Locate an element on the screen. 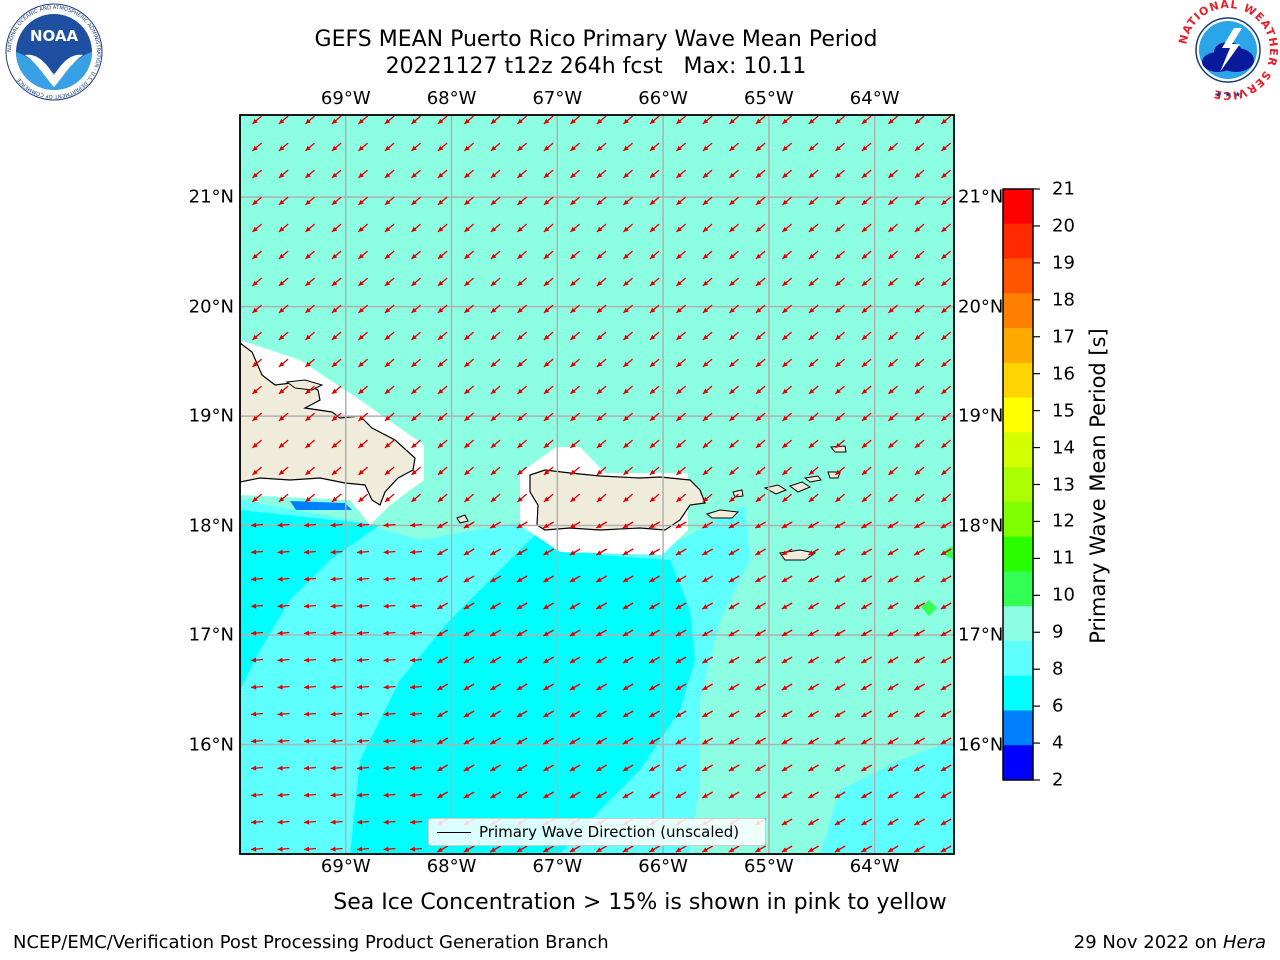 The image size is (1280, 960). latitude-label-left: 16°N is located at coordinates (211, 745).